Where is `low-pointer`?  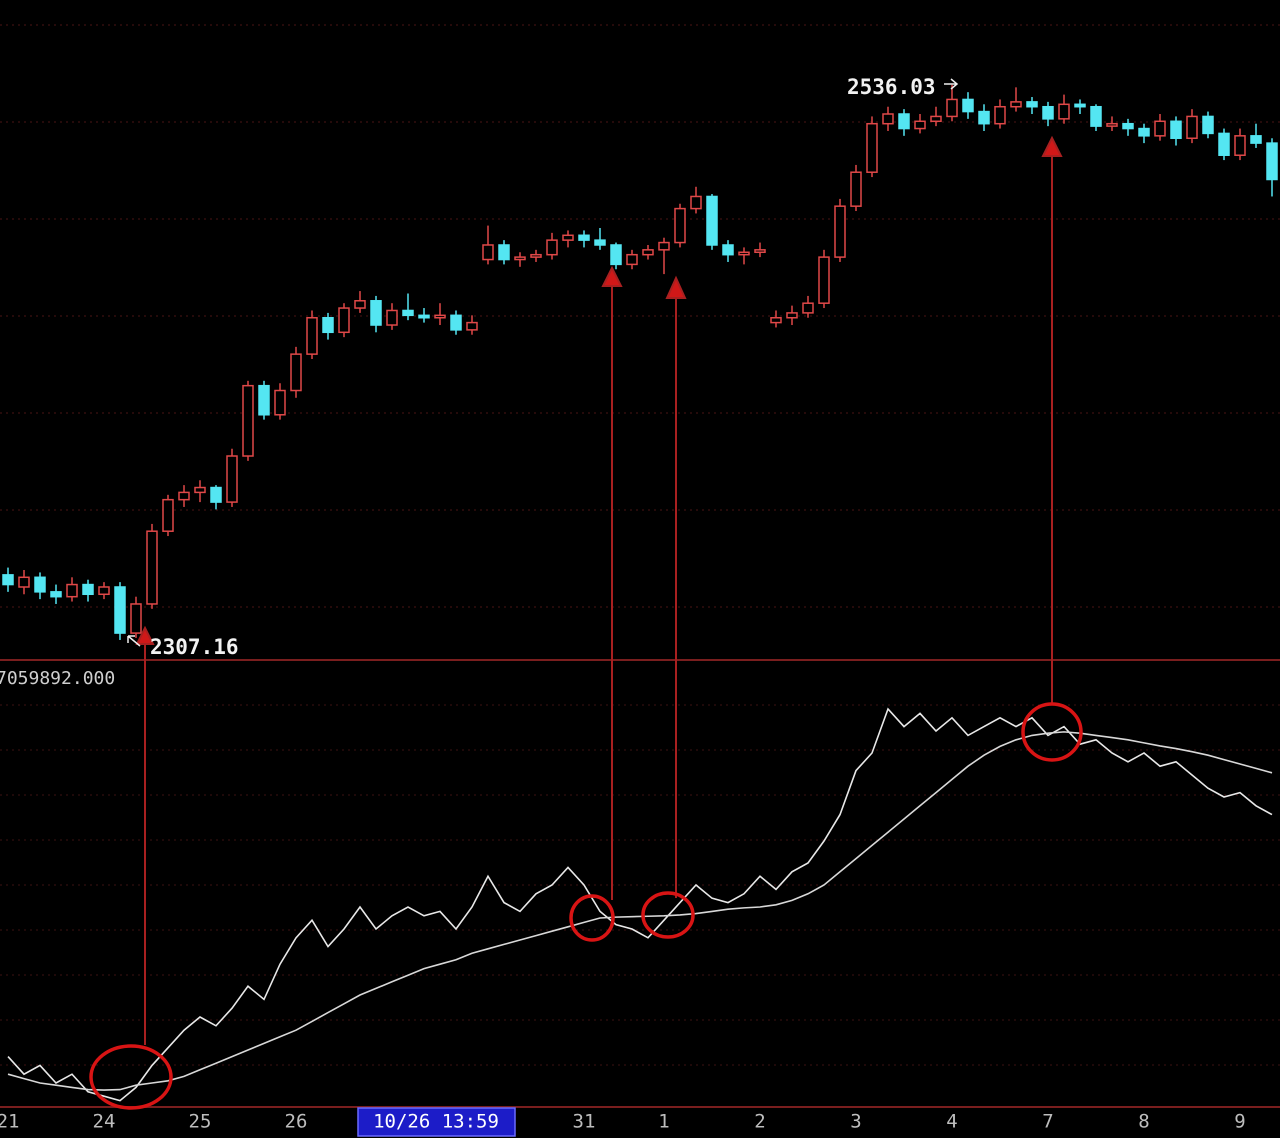 low-pointer is located at coordinates (134, 641).